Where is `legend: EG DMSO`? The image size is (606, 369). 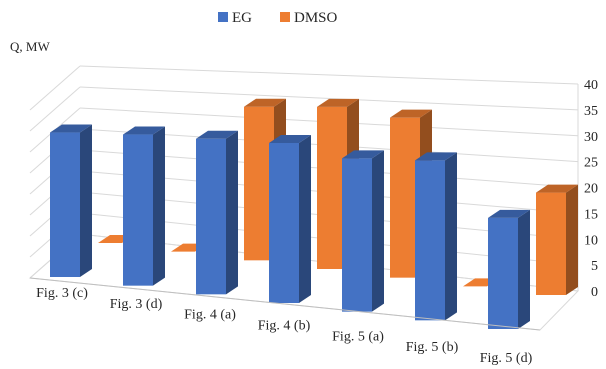 legend: EG DMSO is located at coordinates (278, 18).